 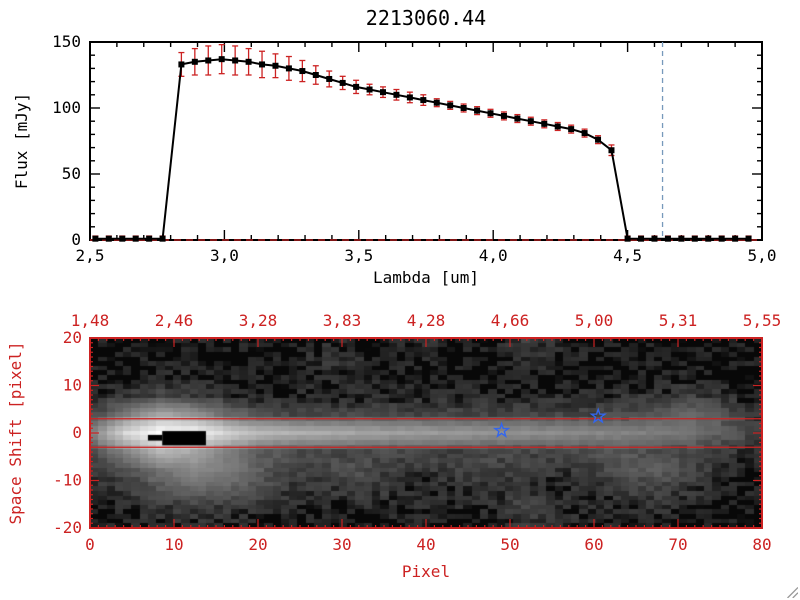 I want to click on svg-text: 1,48, so click(x=90, y=320).